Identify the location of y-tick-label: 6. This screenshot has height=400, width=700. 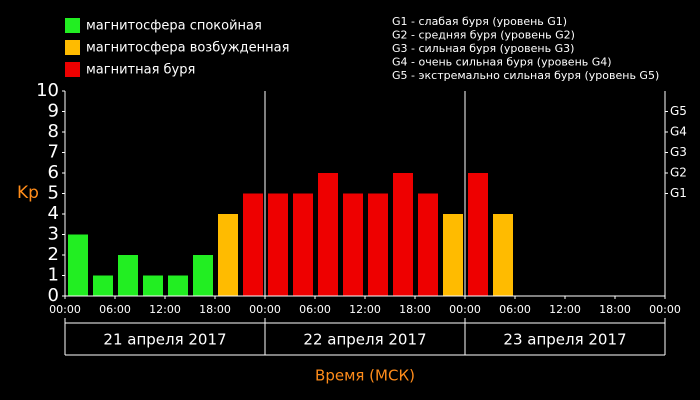
(53, 172).